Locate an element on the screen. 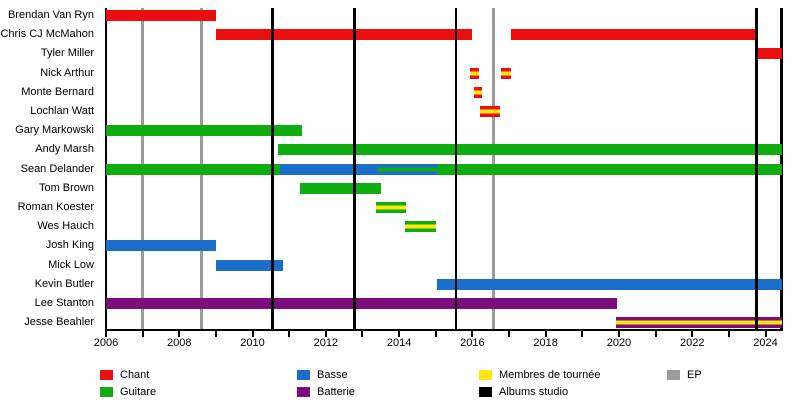  x-axis-year-label: 2024 is located at coordinates (765, 343).